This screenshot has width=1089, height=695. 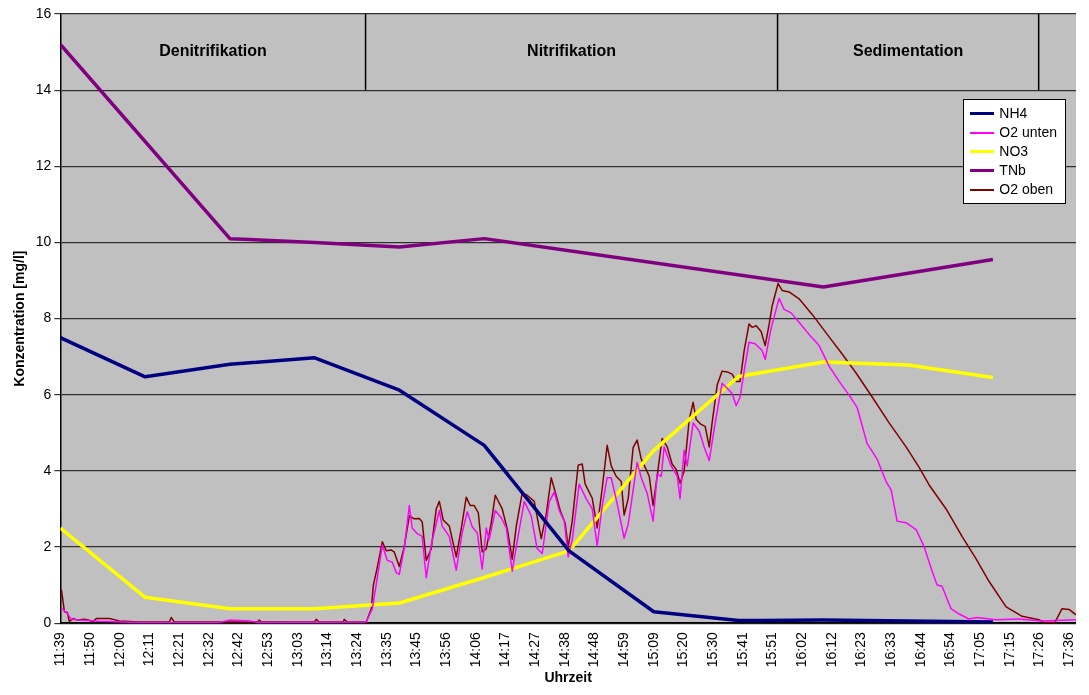 What do you see at coordinates (43, 241) in the screenshot?
I see `y-tick-label: 10` at bounding box center [43, 241].